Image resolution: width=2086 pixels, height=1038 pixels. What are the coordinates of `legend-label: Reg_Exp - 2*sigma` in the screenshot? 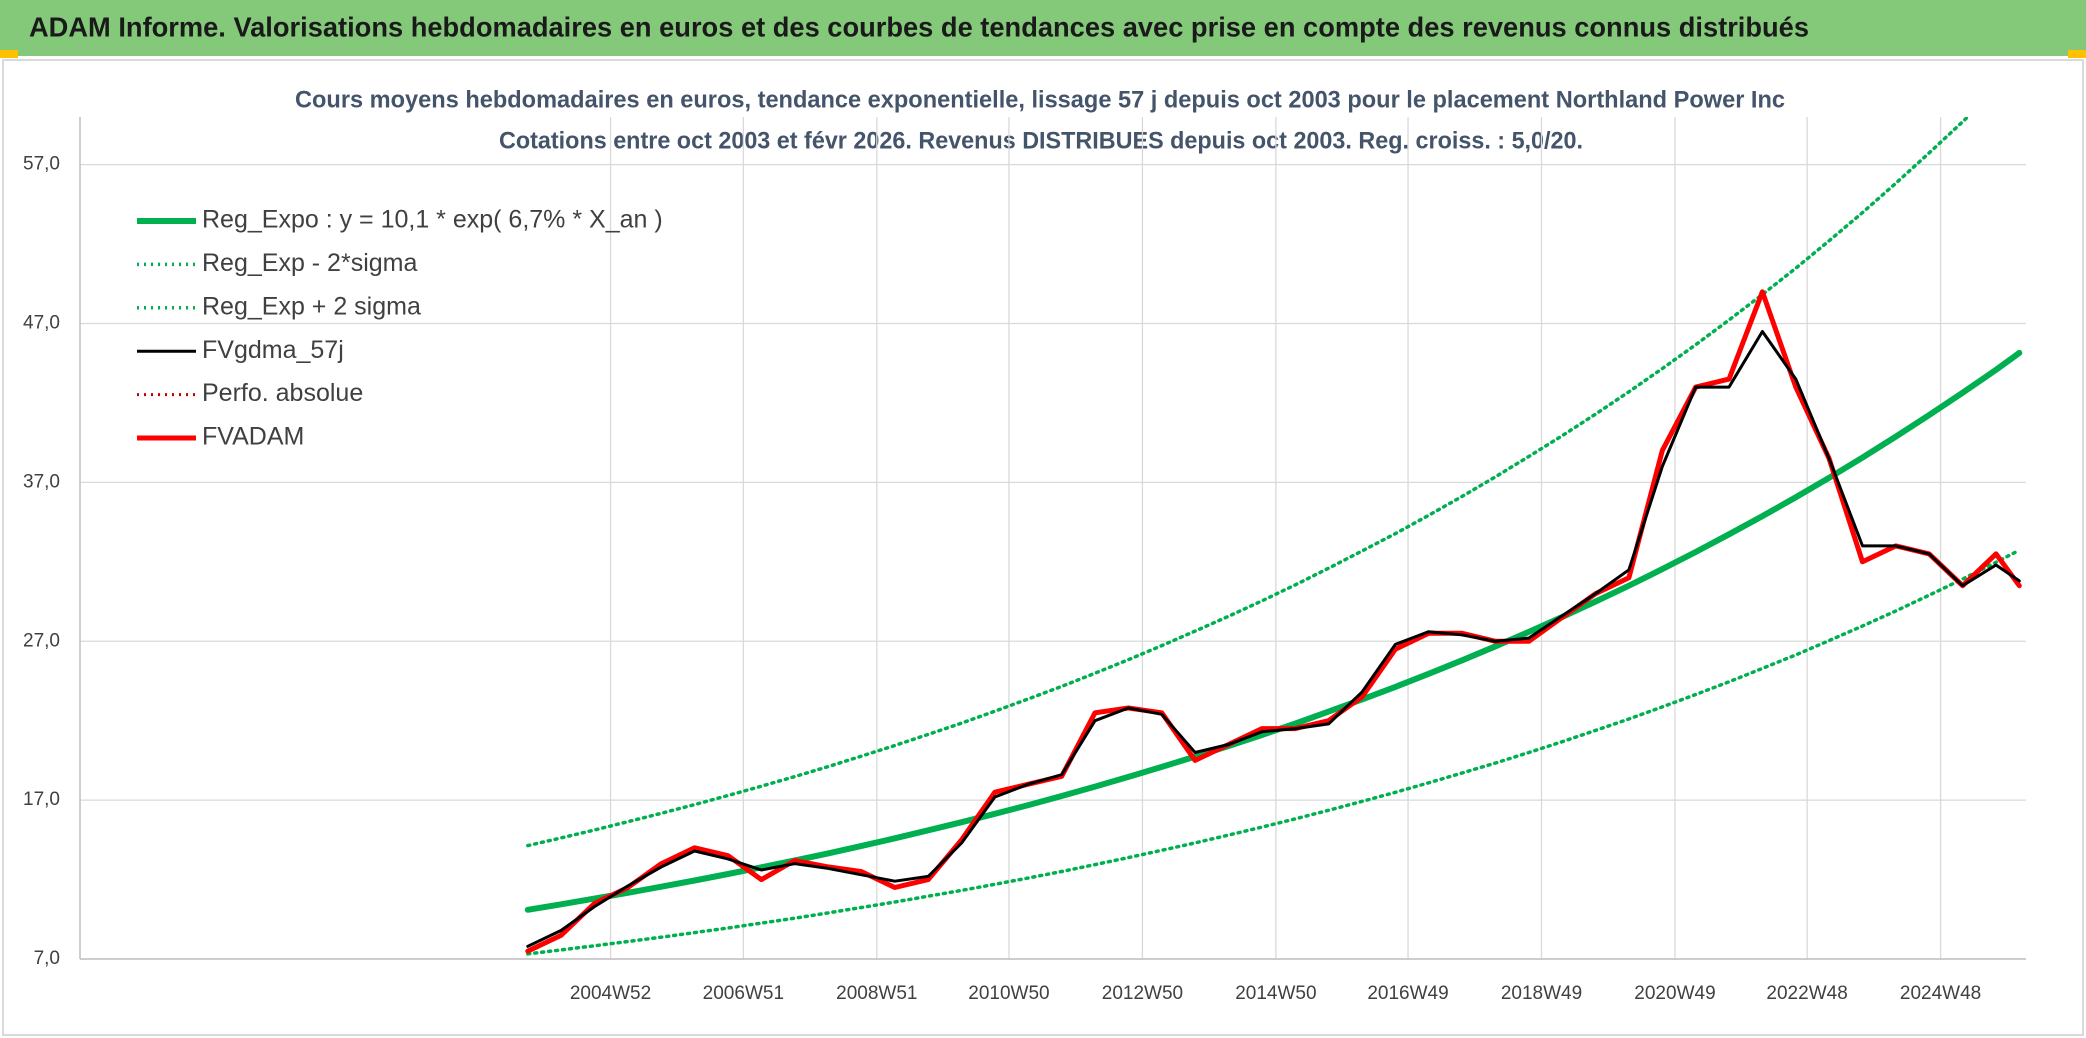 It's located at (309, 263).